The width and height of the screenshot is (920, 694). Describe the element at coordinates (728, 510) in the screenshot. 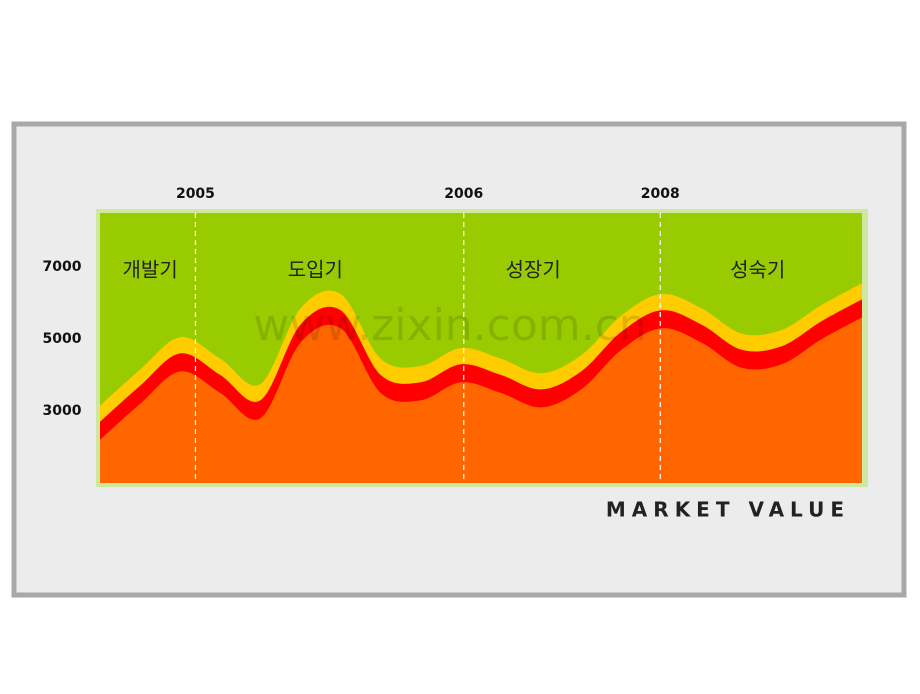

I see `chart-title: MARKET VALUE` at that location.